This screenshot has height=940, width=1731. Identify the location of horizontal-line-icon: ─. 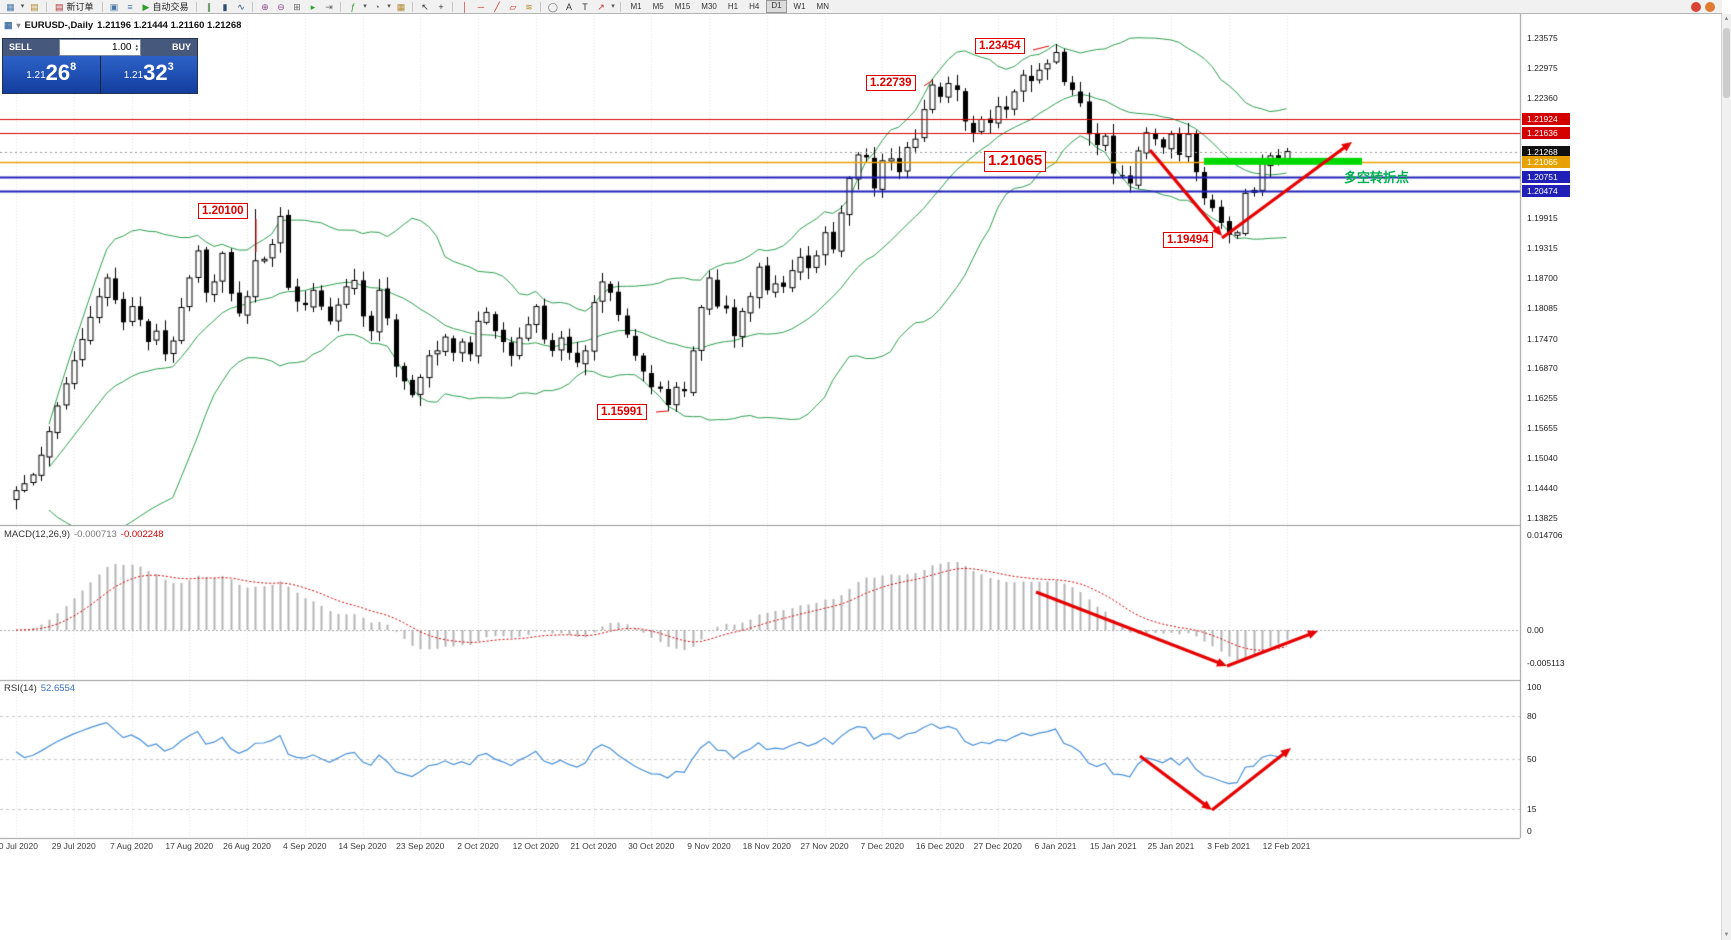
(481, 6).